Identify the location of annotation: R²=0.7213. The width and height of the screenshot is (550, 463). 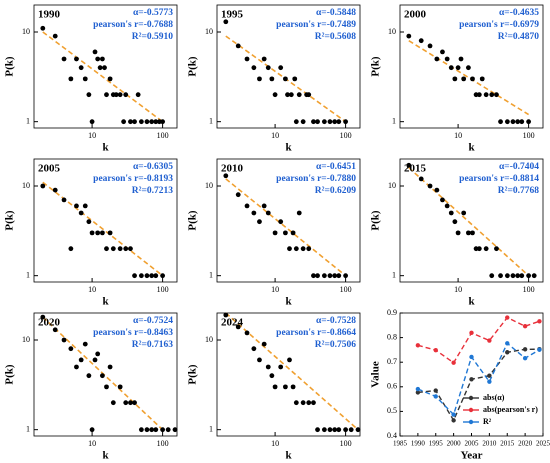
(152, 191).